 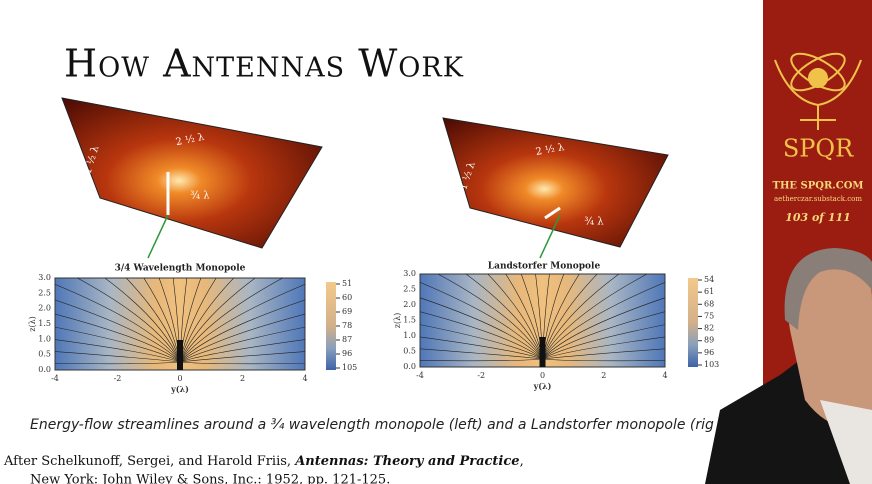 I want to click on colorbar-tick-label: 89, so click(x=709, y=340).